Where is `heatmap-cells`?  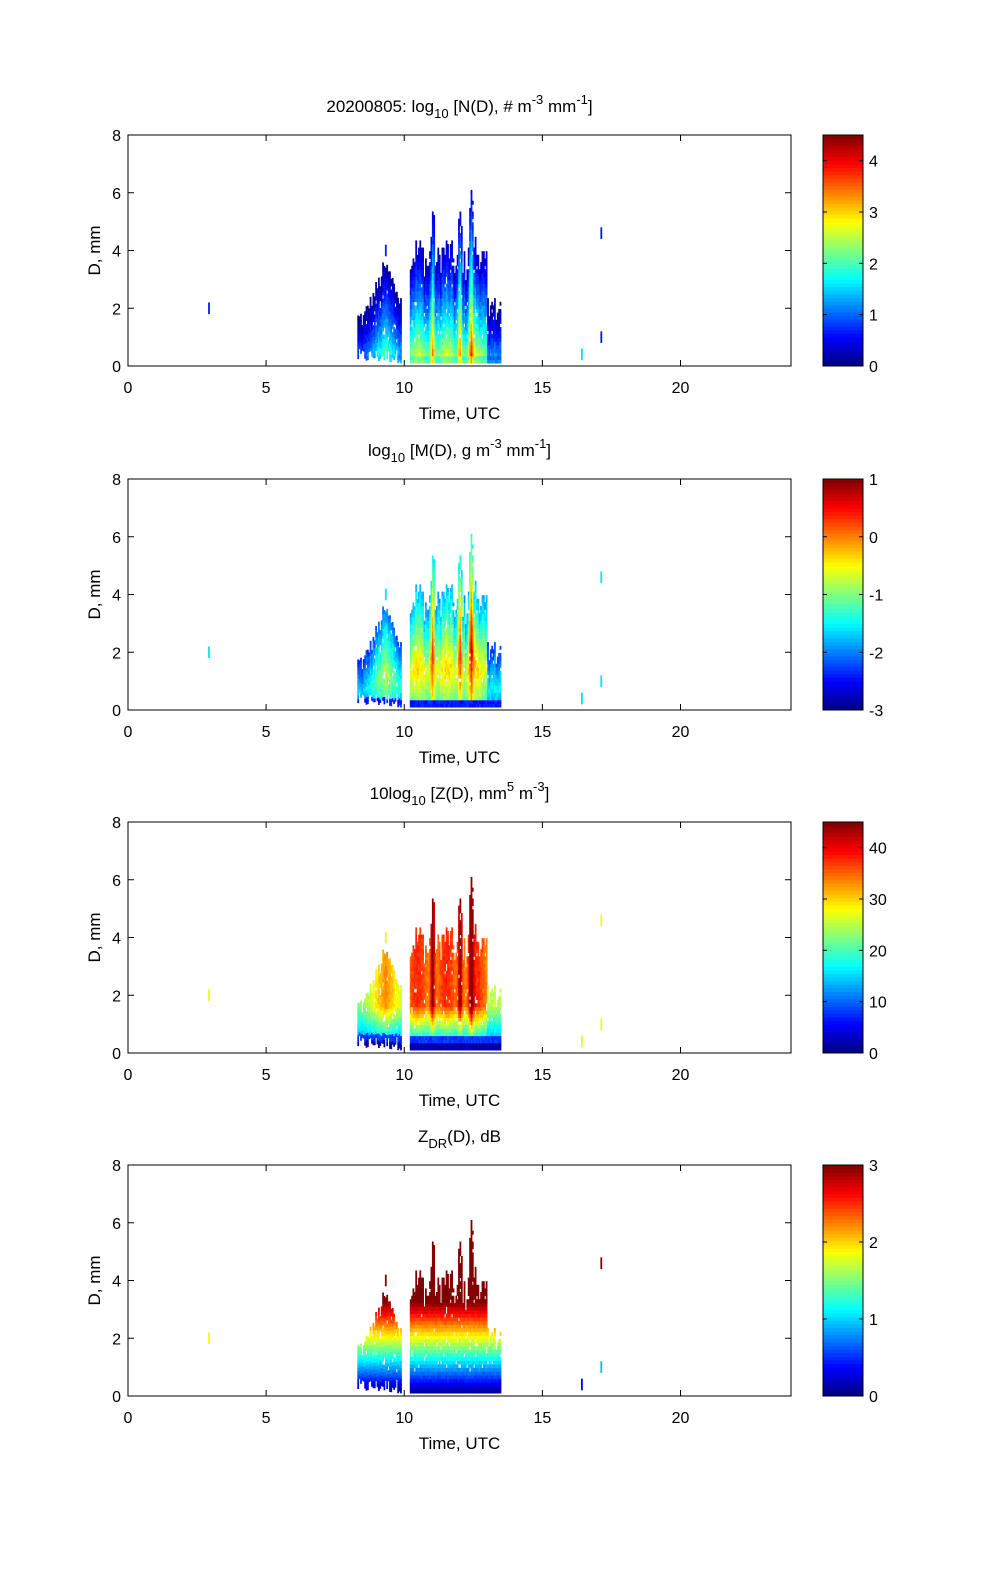
heatmap-cells is located at coordinates (405, 621).